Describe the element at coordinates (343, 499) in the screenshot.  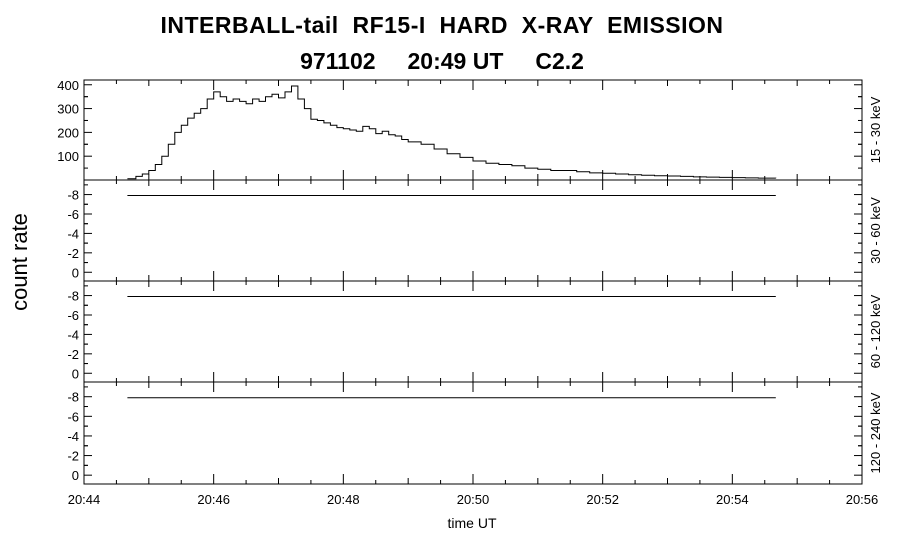
I see `x-tick-label: 20:48` at that location.